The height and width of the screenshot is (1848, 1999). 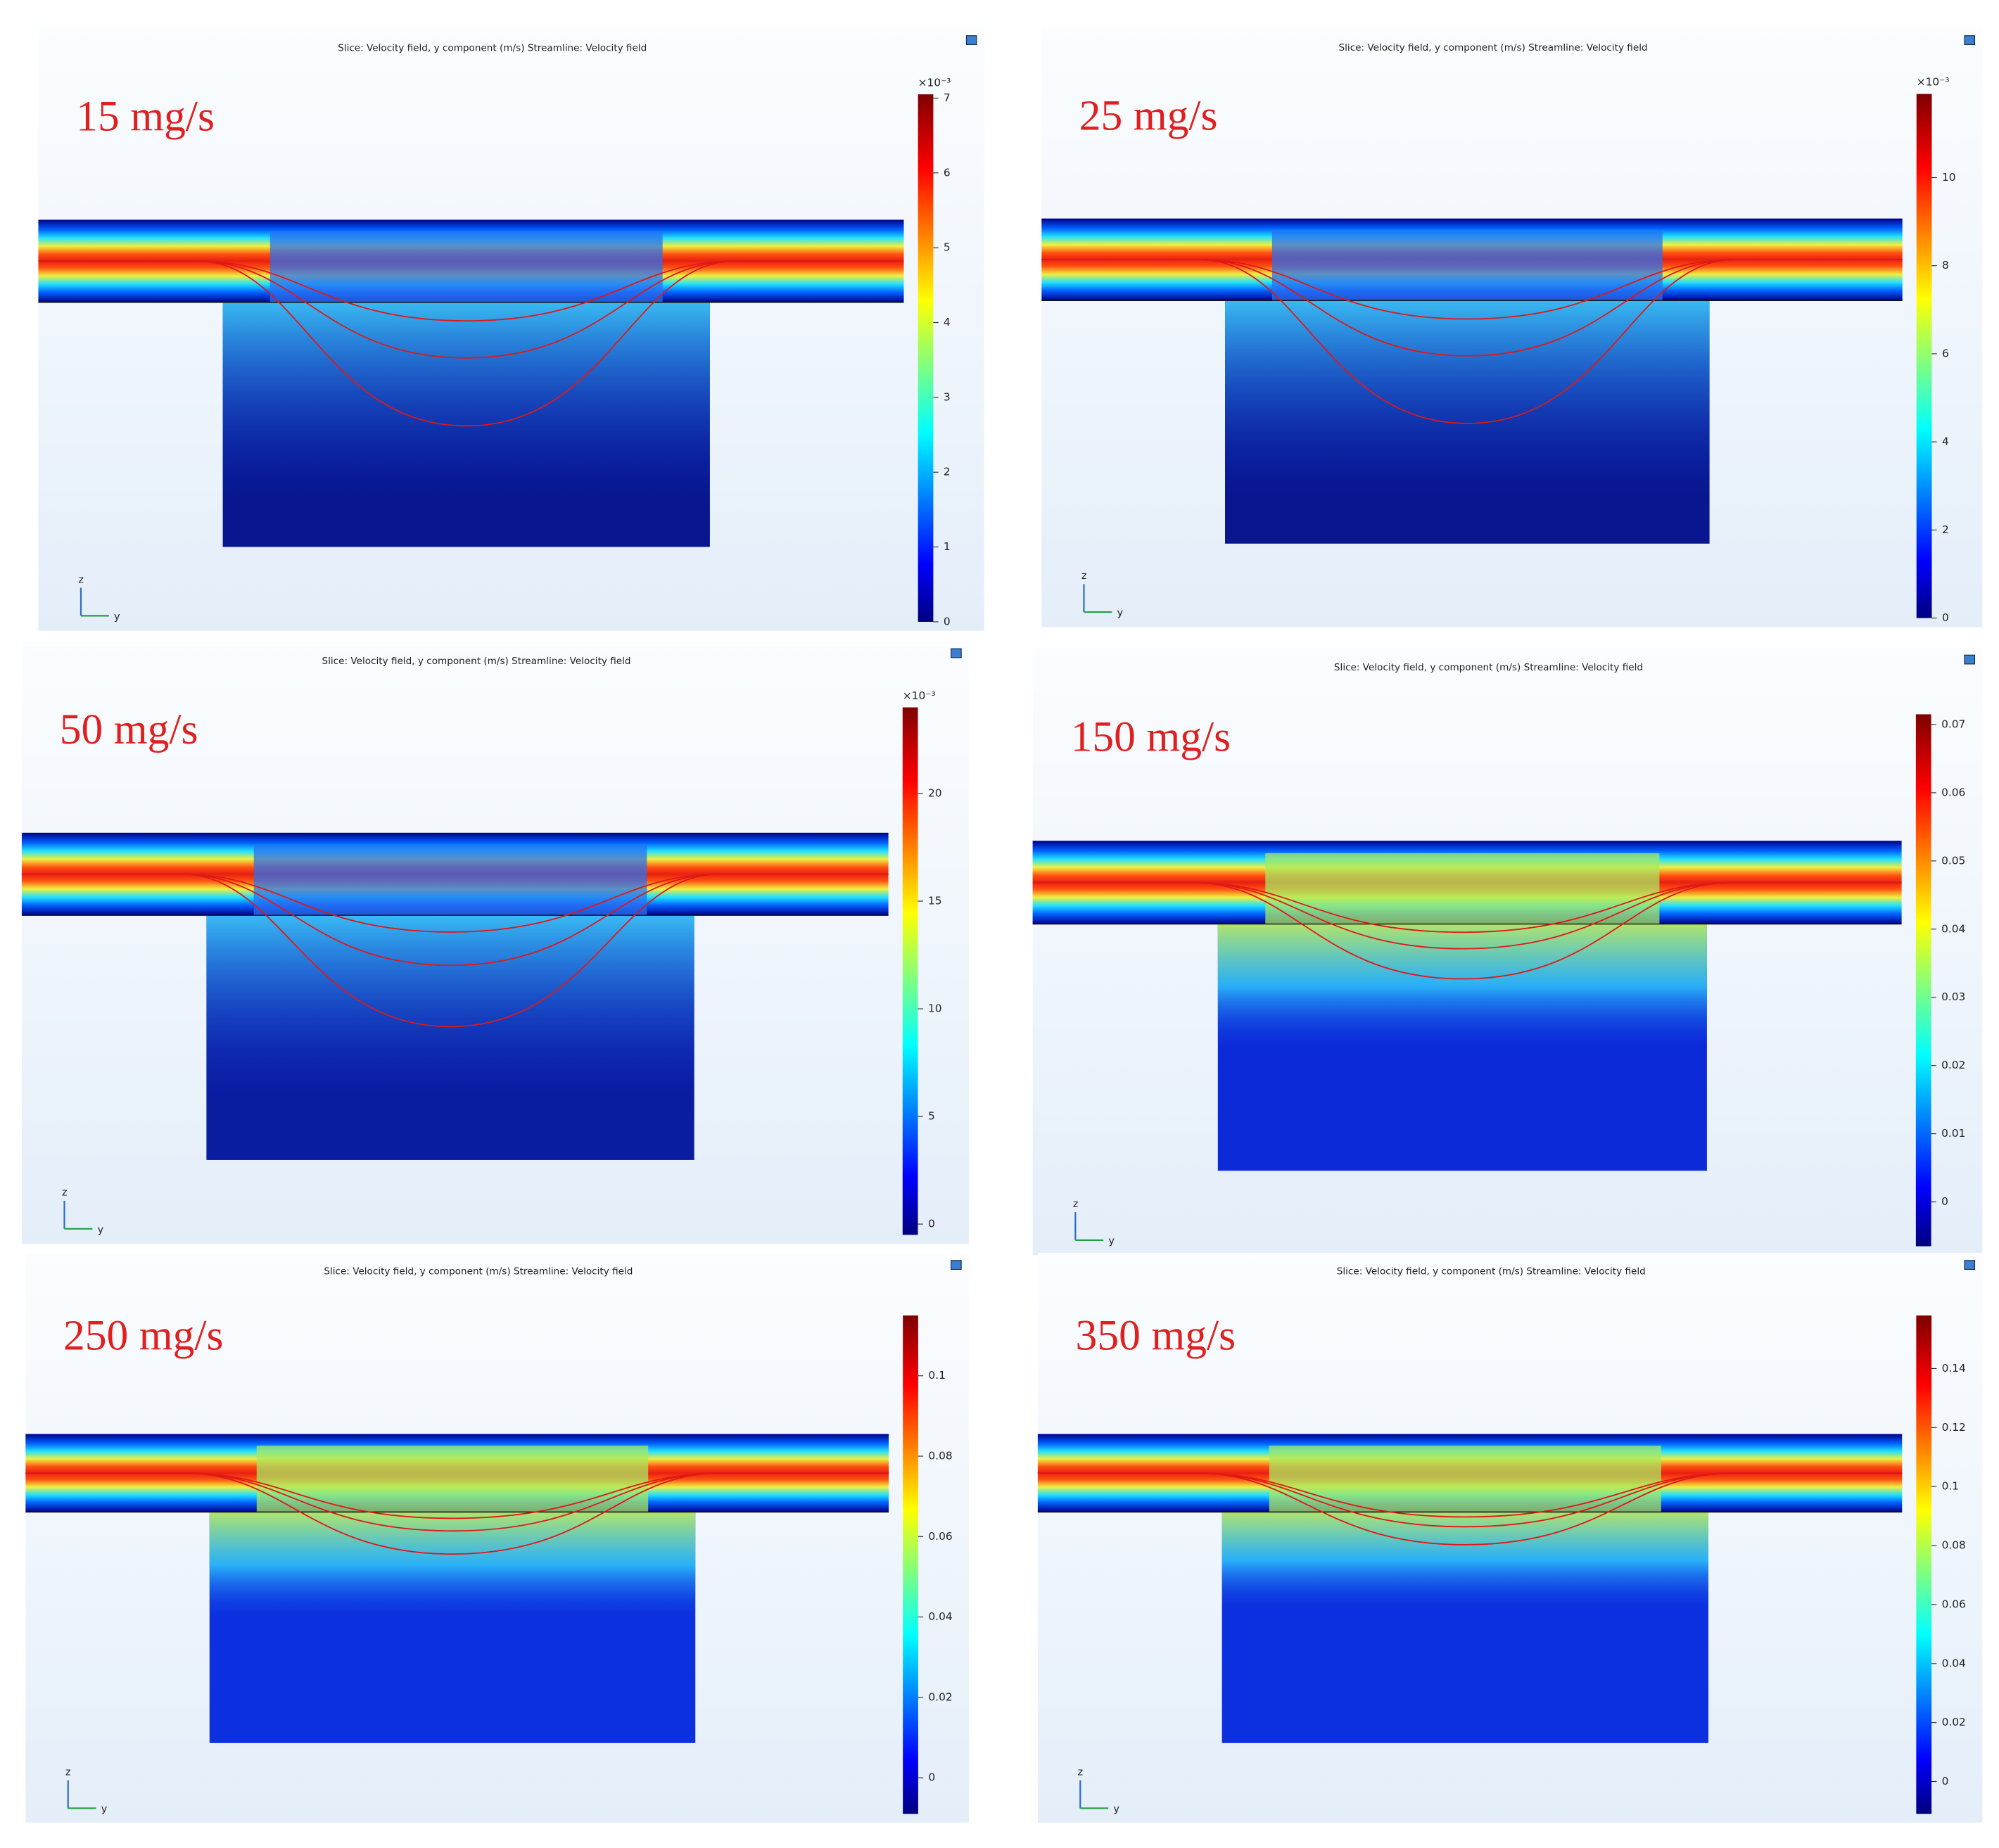 What do you see at coordinates (935, 792) in the screenshot?
I see `colorbar-tick-label: 20` at bounding box center [935, 792].